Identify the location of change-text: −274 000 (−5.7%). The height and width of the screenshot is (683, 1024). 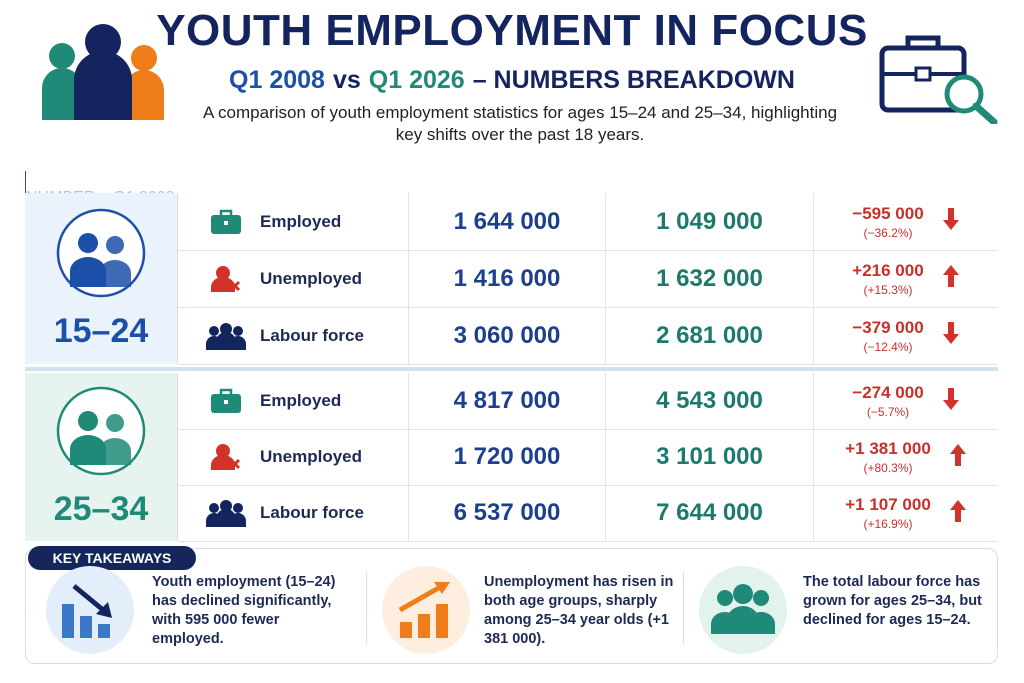
(887, 401).